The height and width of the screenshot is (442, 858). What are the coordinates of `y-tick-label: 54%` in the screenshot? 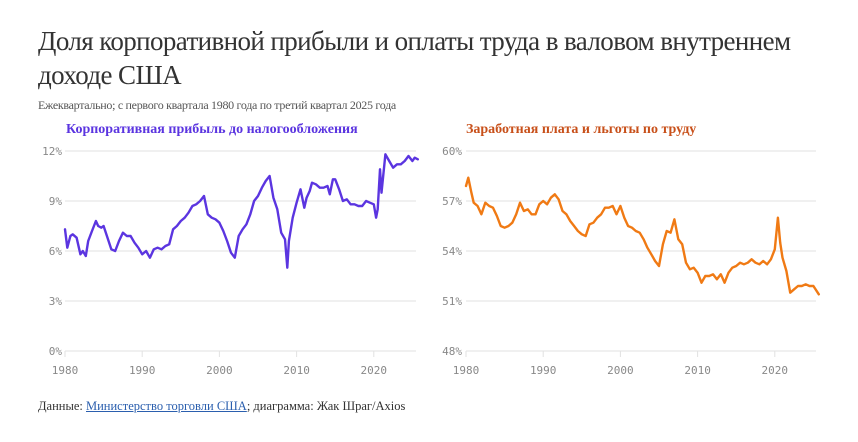 It's located at (452, 251).